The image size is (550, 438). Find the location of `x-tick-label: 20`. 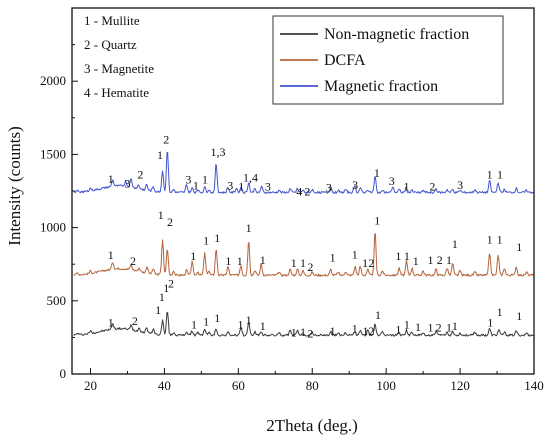

x-tick-label: 20 is located at coordinates (90, 385).